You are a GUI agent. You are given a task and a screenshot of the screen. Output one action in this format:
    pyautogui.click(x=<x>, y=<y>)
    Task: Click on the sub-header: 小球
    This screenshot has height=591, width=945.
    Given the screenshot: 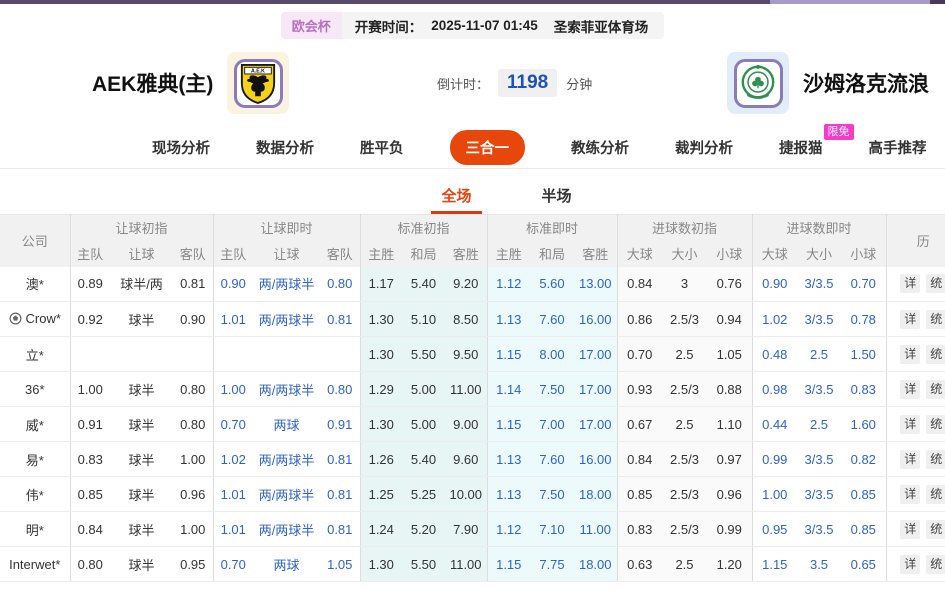 What is the action you would take?
    pyautogui.click(x=864, y=253)
    